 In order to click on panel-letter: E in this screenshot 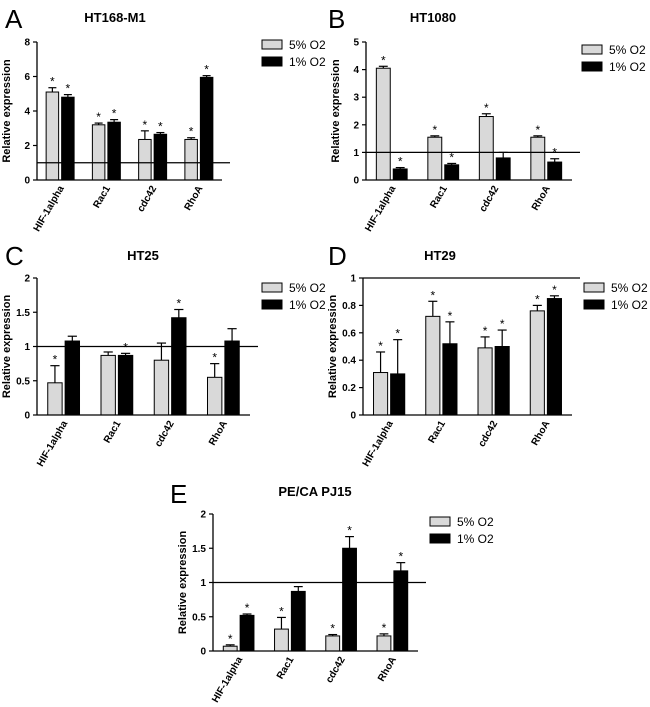, I will do `click(178, 494)`.